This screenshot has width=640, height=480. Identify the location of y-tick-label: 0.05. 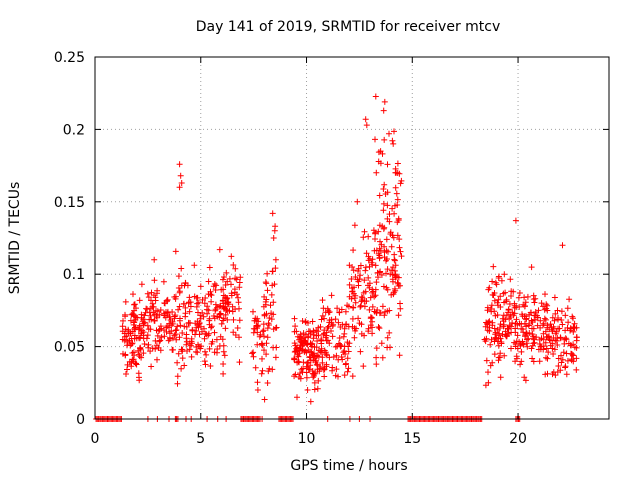
(69, 348).